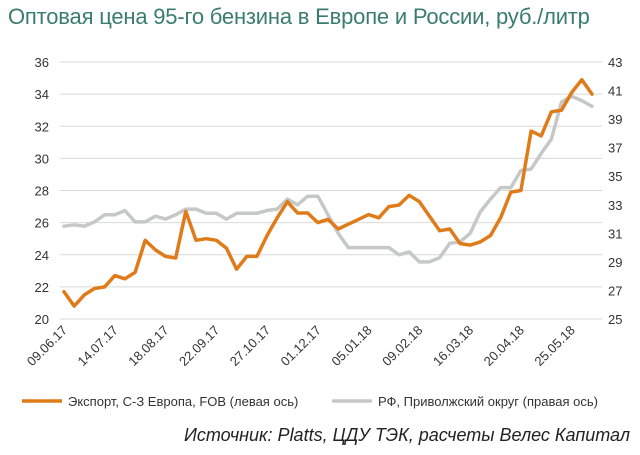 This screenshot has height=455, width=640. I want to click on x-axis-tick-label: 18.08.17, so click(148, 346).